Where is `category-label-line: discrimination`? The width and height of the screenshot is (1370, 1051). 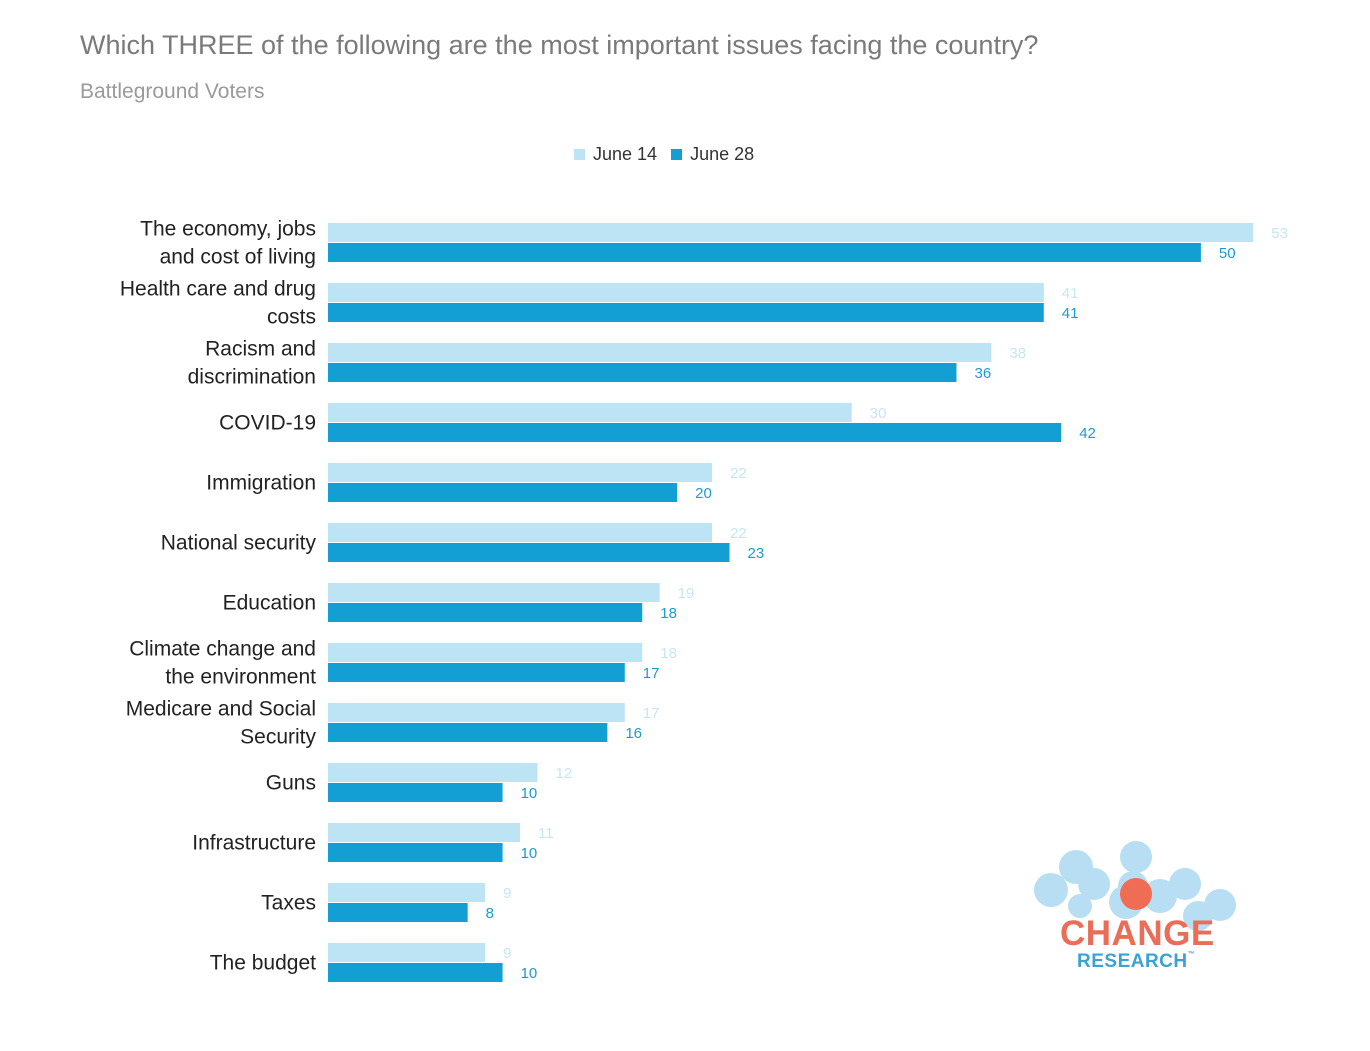 category-label-line: discrimination is located at coordinates (252, 377).